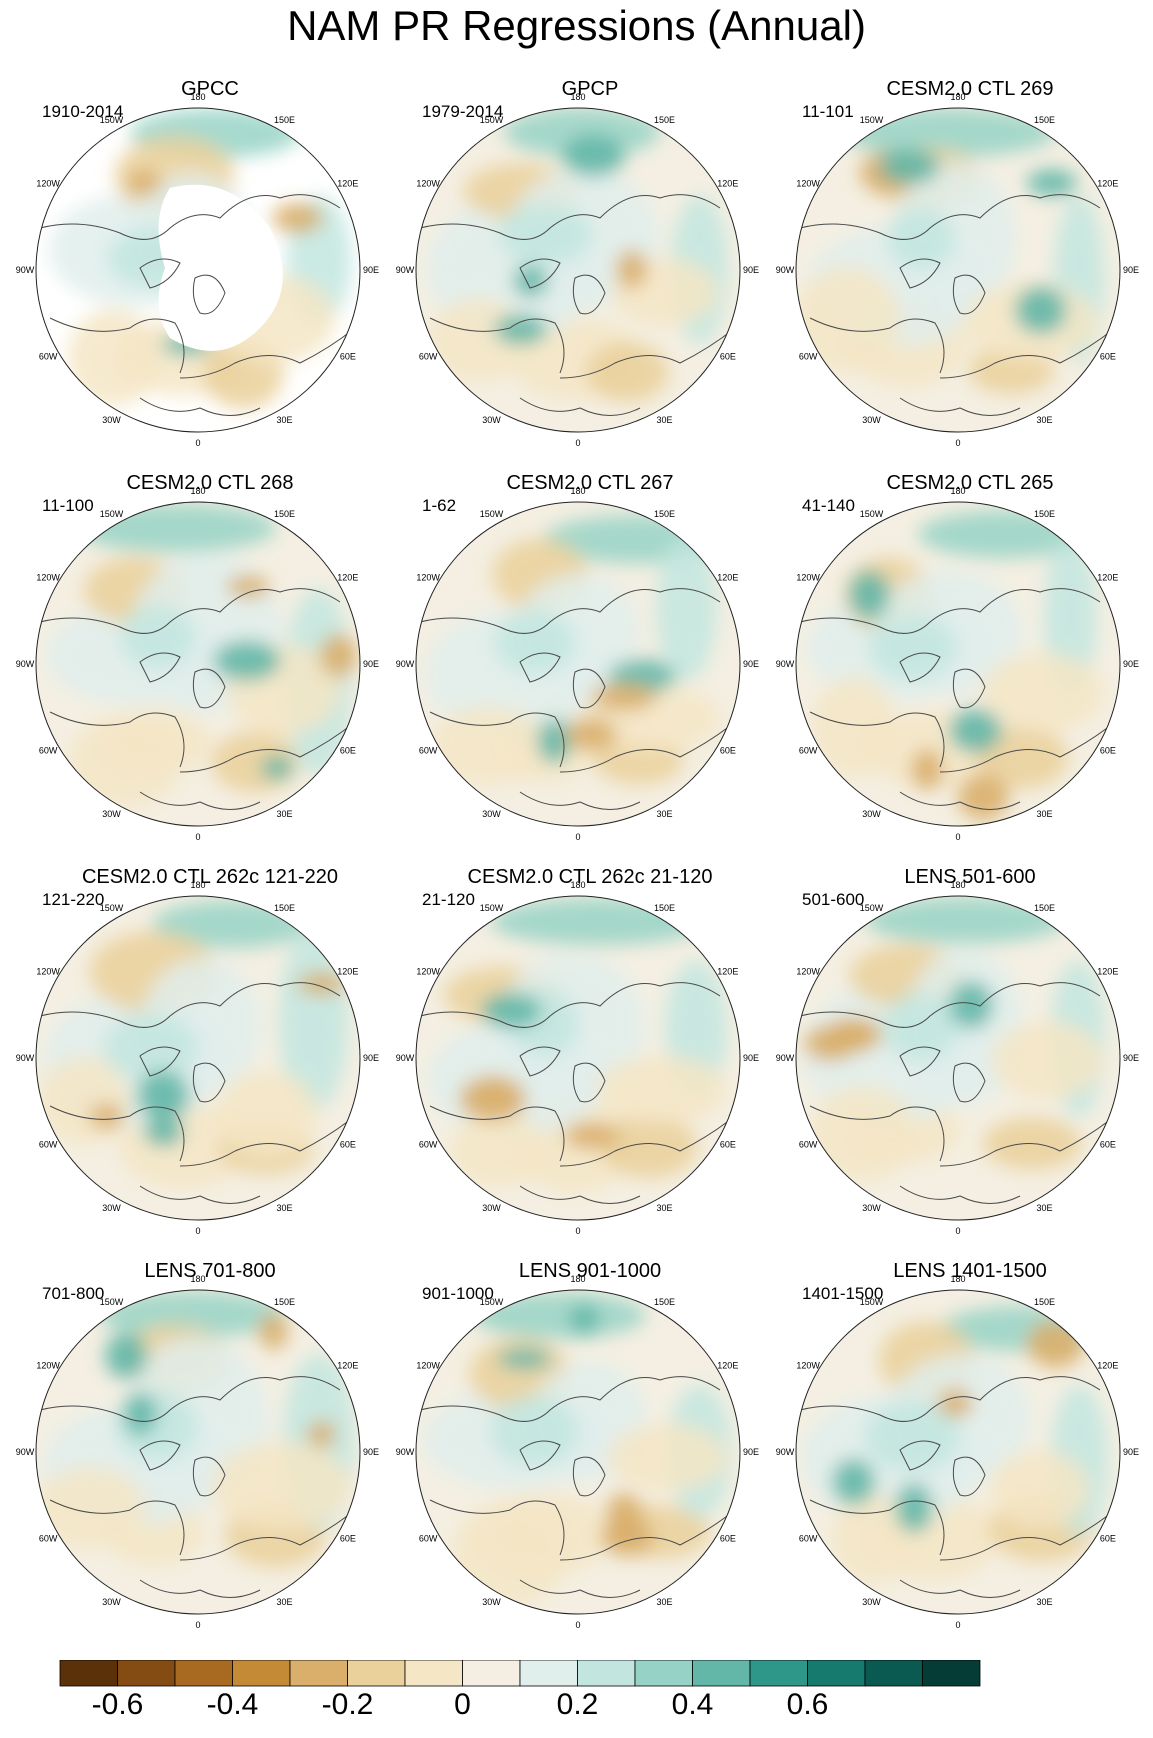 This screenshot has height=1738, width=1153. I want to click on panel-title: GPCP, so click(590, 89).